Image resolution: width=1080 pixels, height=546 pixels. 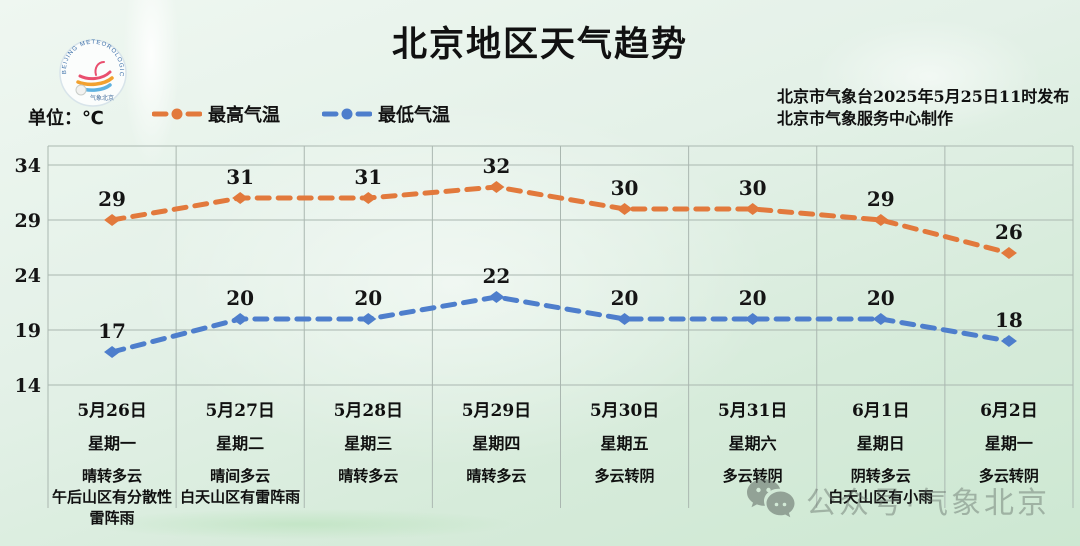 I want to click on day-date: 5月30日, so click(x=624, y=411).